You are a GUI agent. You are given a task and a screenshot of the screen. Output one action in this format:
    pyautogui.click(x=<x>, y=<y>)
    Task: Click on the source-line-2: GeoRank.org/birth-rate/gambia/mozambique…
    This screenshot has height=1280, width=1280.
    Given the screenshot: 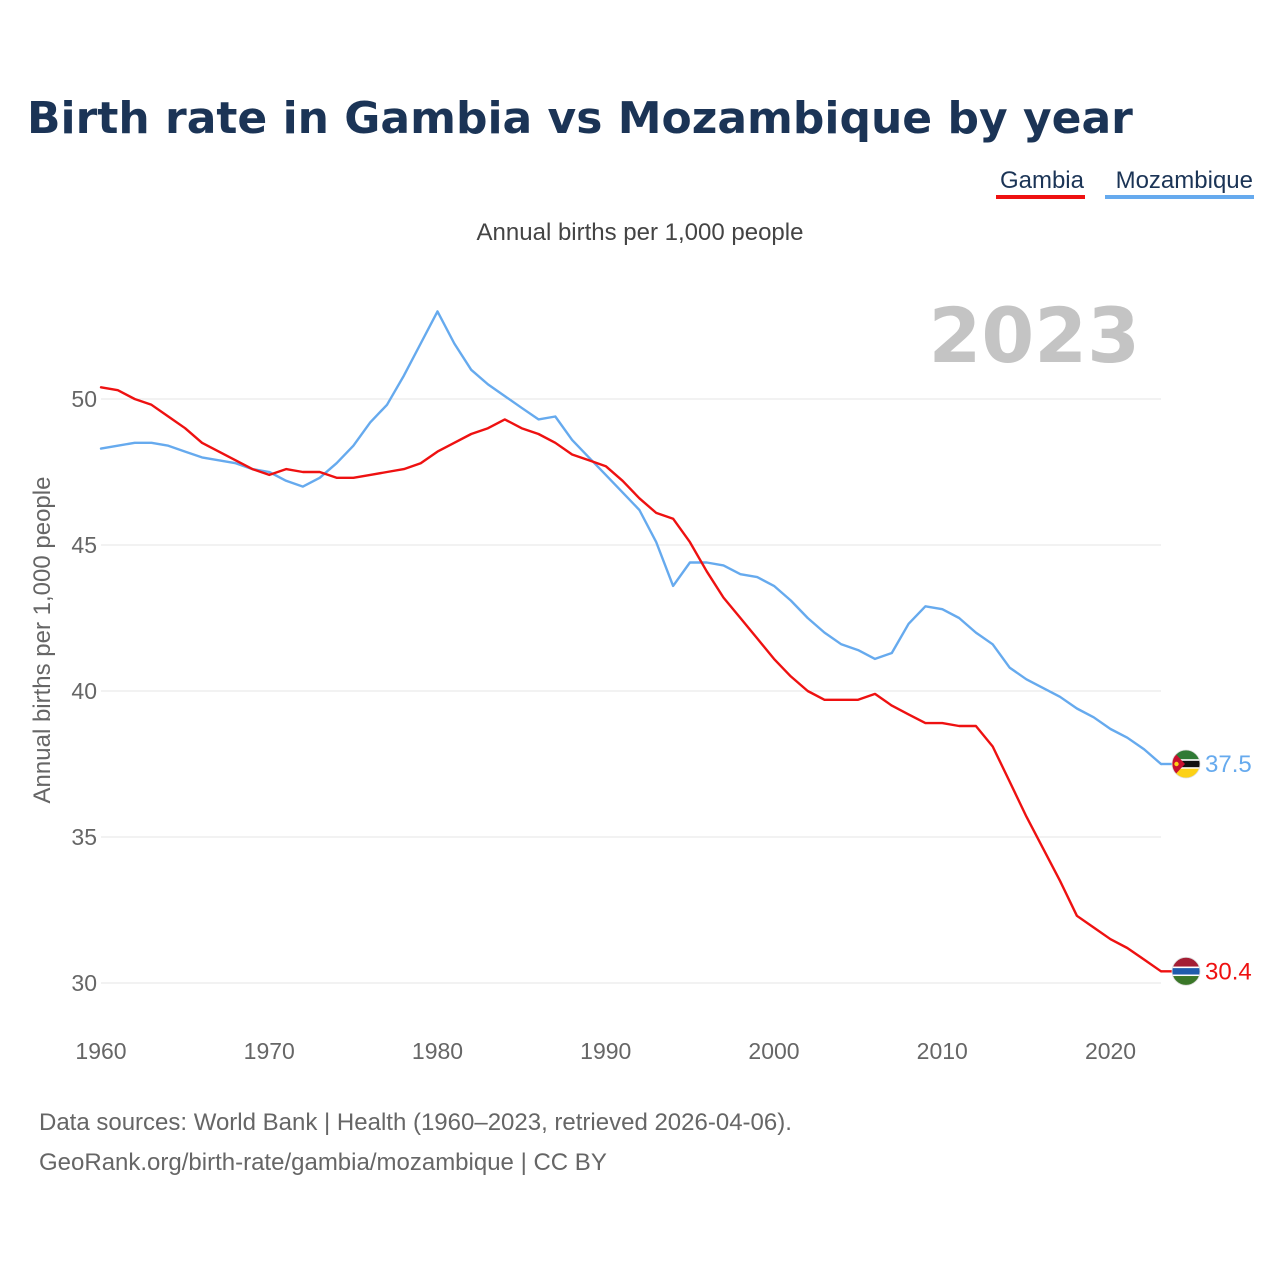 What is the action you would take?
    pyautogui.click(x=323, y=1162)
    